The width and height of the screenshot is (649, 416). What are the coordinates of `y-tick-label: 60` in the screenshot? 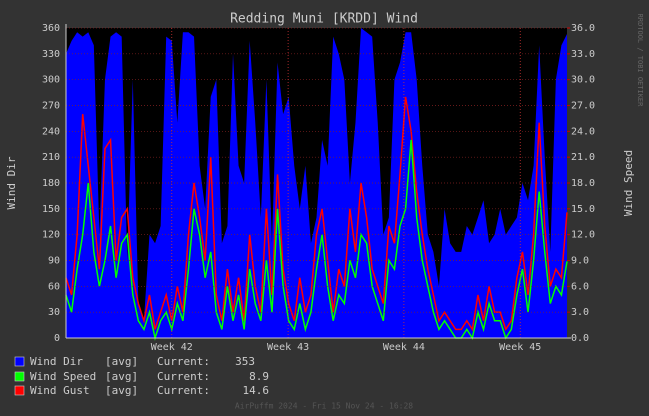 It's located at (54, 286).